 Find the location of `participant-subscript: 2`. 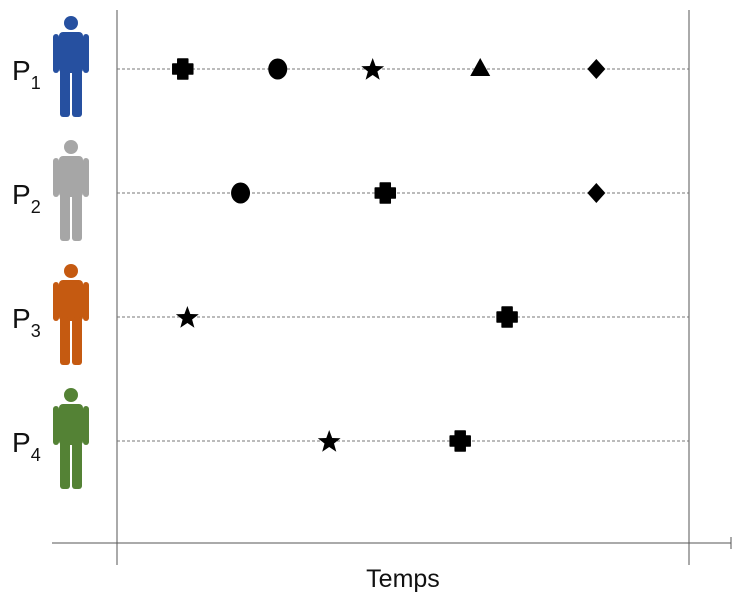

participant-subscript: 2 is located at coordinates (36, 207).